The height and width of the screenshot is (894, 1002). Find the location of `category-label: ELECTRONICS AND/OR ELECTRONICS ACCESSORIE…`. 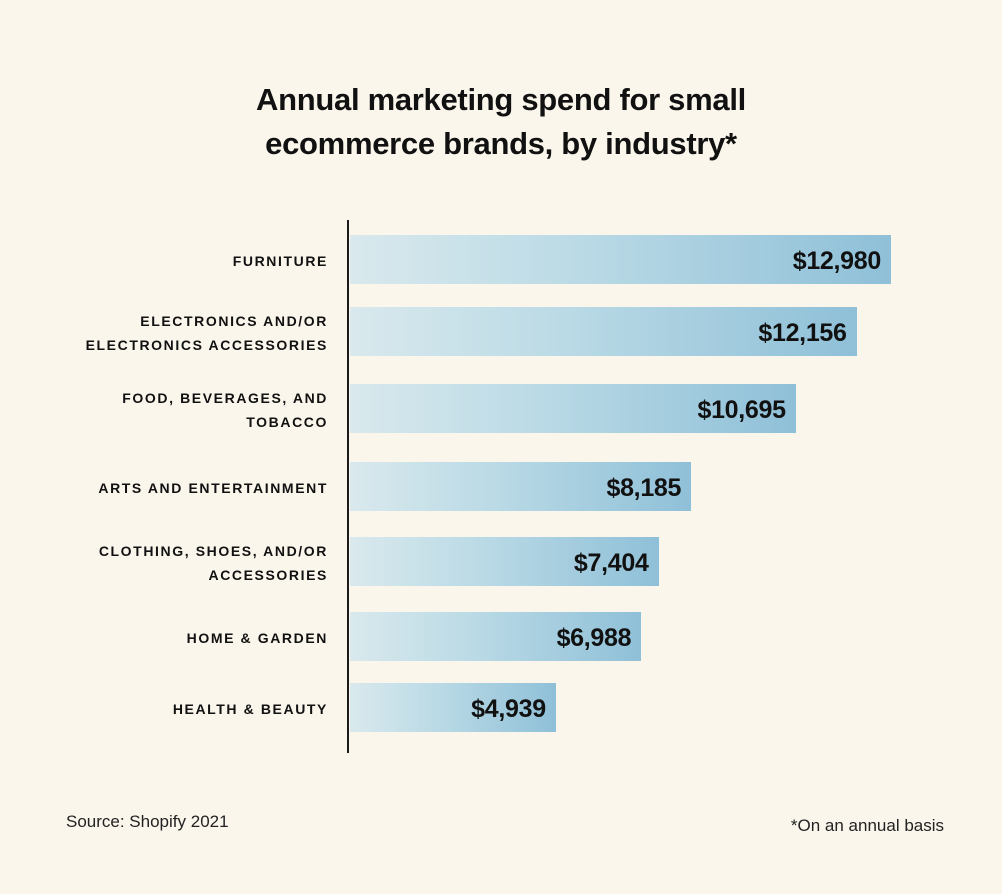

category-label: ELECTRONICS AND/OR ELECTRONICS ACCESSORIE… is located at coordinates (207, 333).